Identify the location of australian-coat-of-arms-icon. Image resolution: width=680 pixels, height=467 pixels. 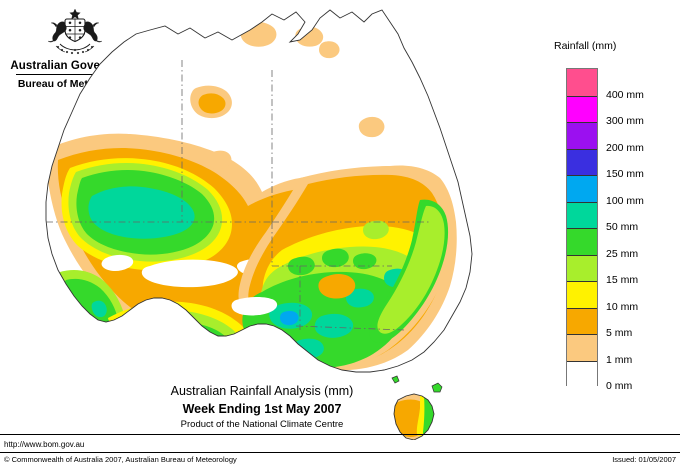
(75, 31).